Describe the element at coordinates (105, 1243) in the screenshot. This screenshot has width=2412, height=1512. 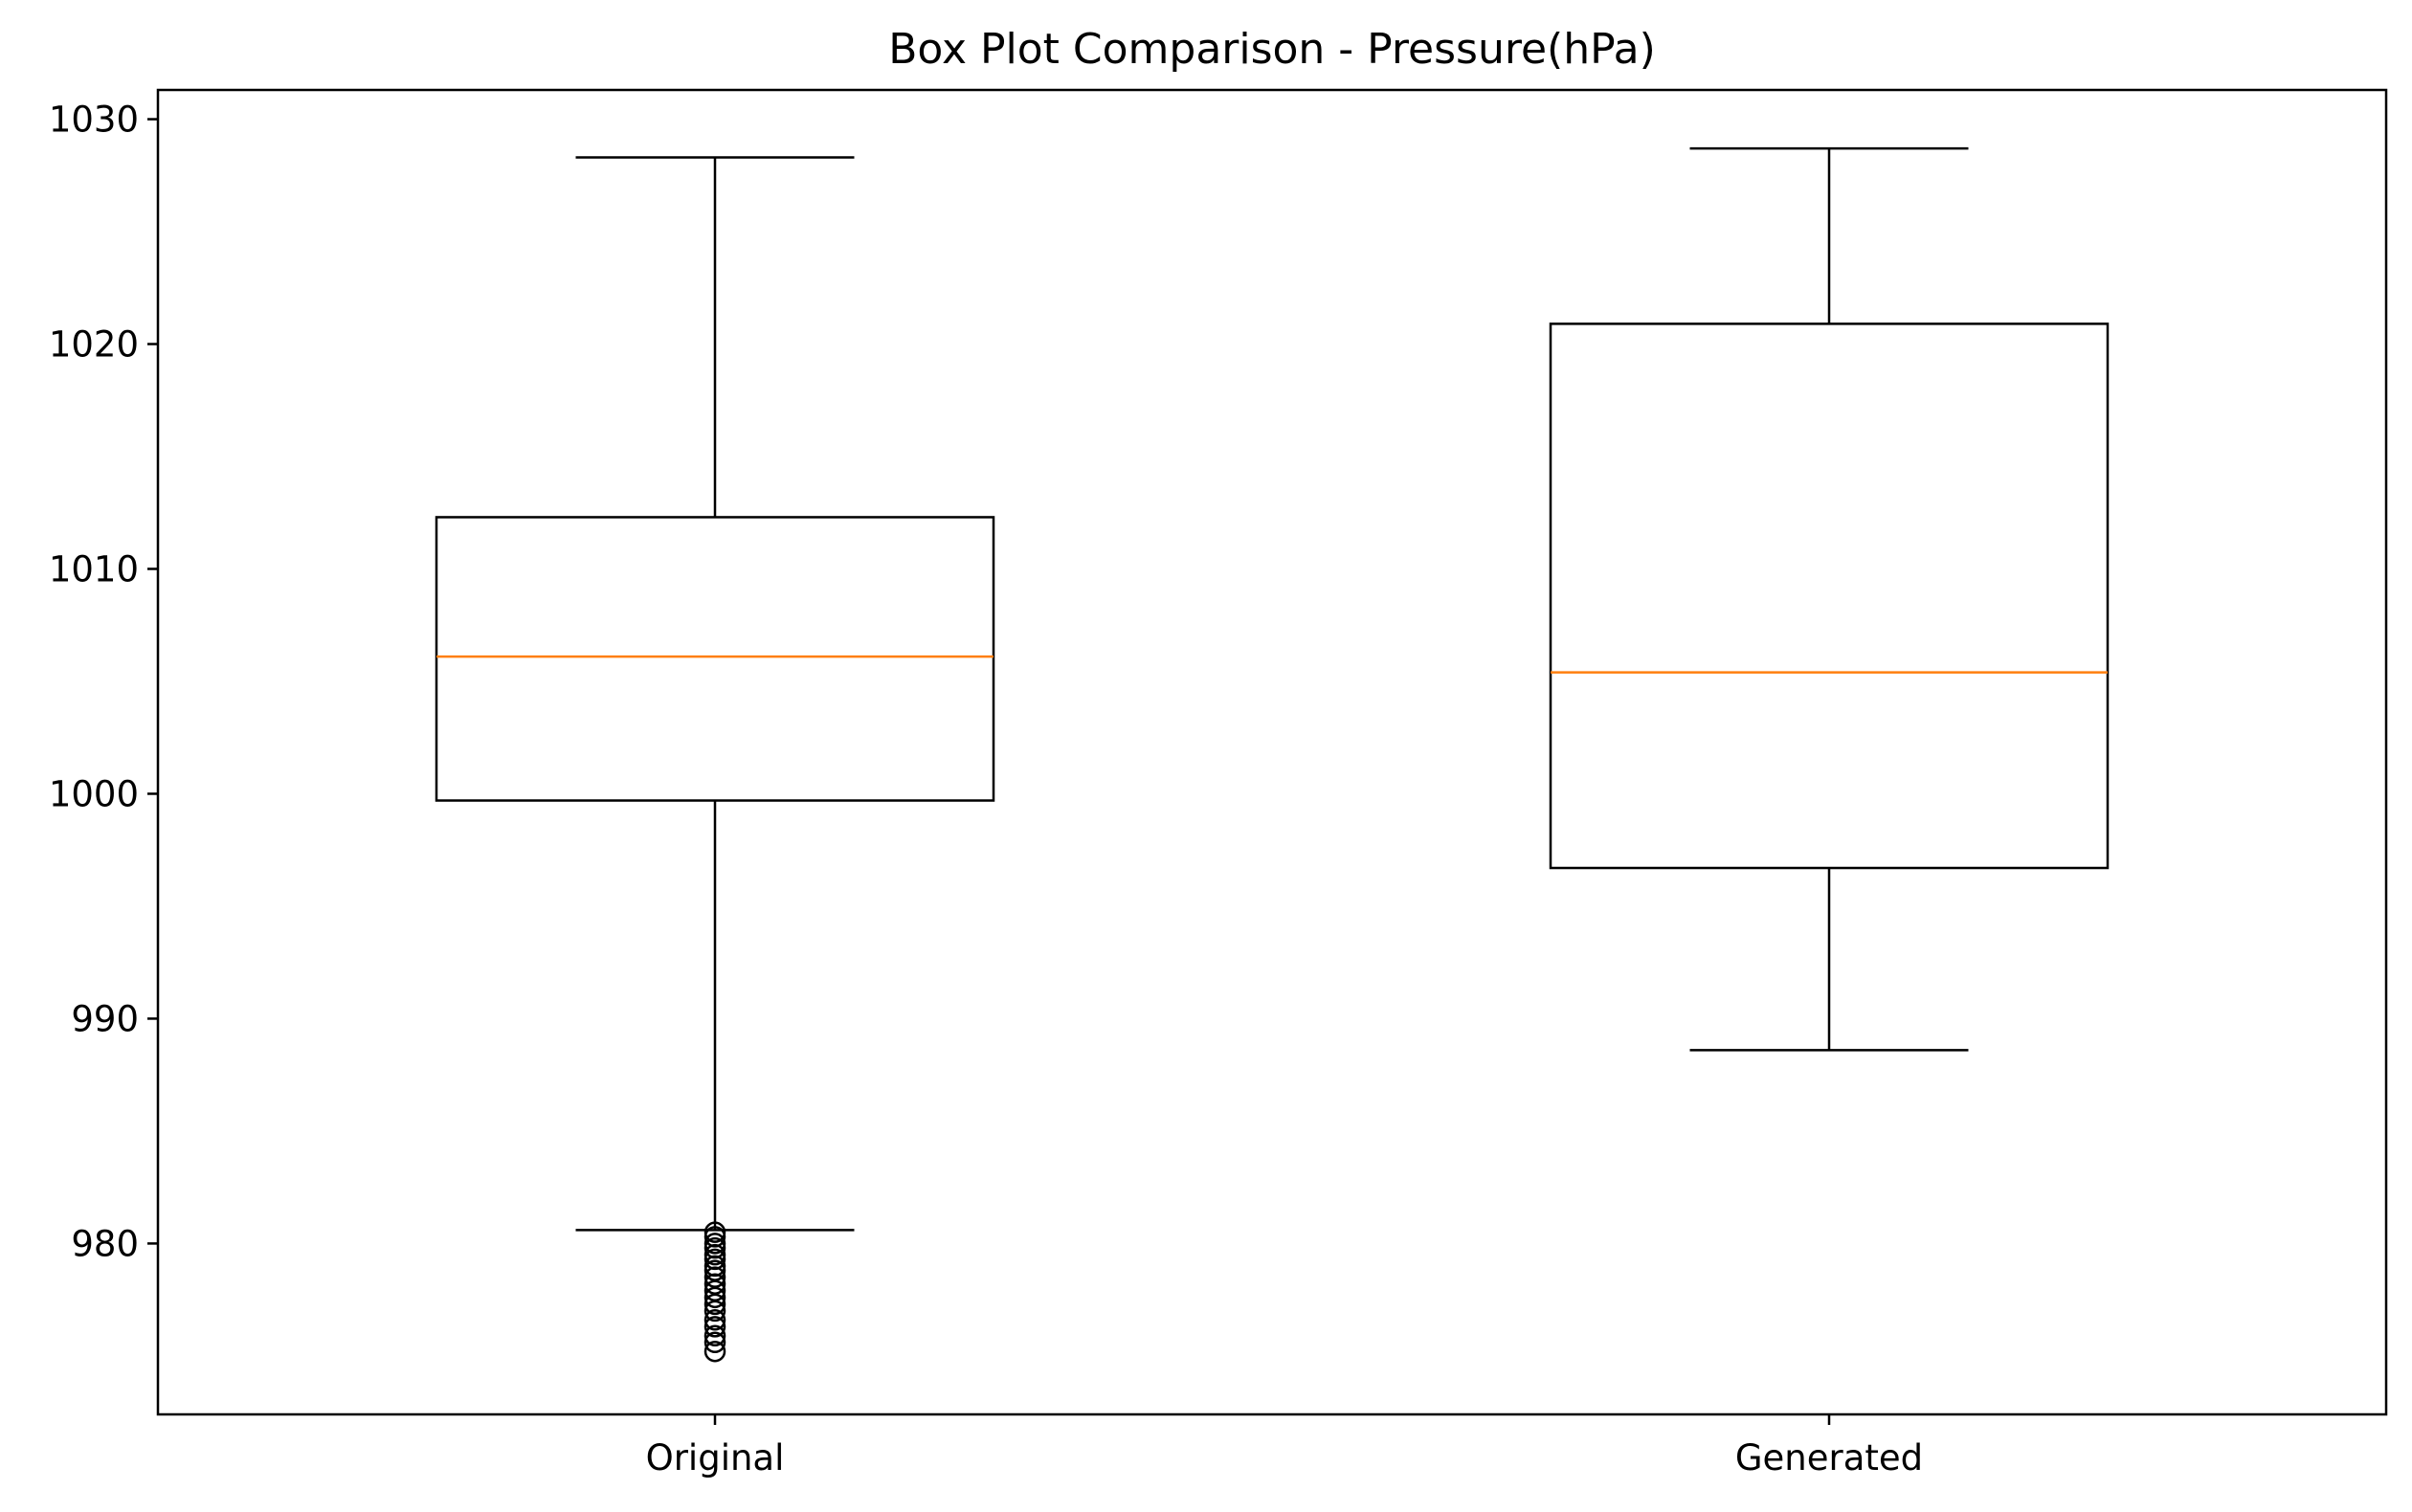
I see `y-tick-label: 980` at that location.